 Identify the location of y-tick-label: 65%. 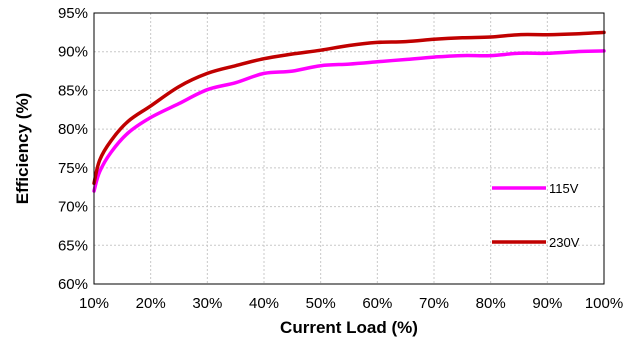
(73, 245).